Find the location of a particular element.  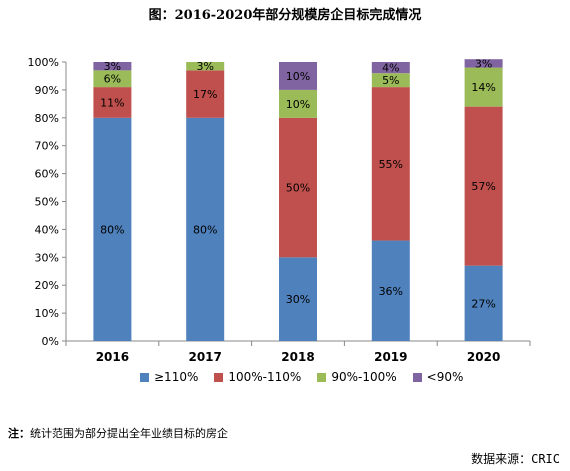

legend-label-lt90: <90% is located at coordinates (445, 377).